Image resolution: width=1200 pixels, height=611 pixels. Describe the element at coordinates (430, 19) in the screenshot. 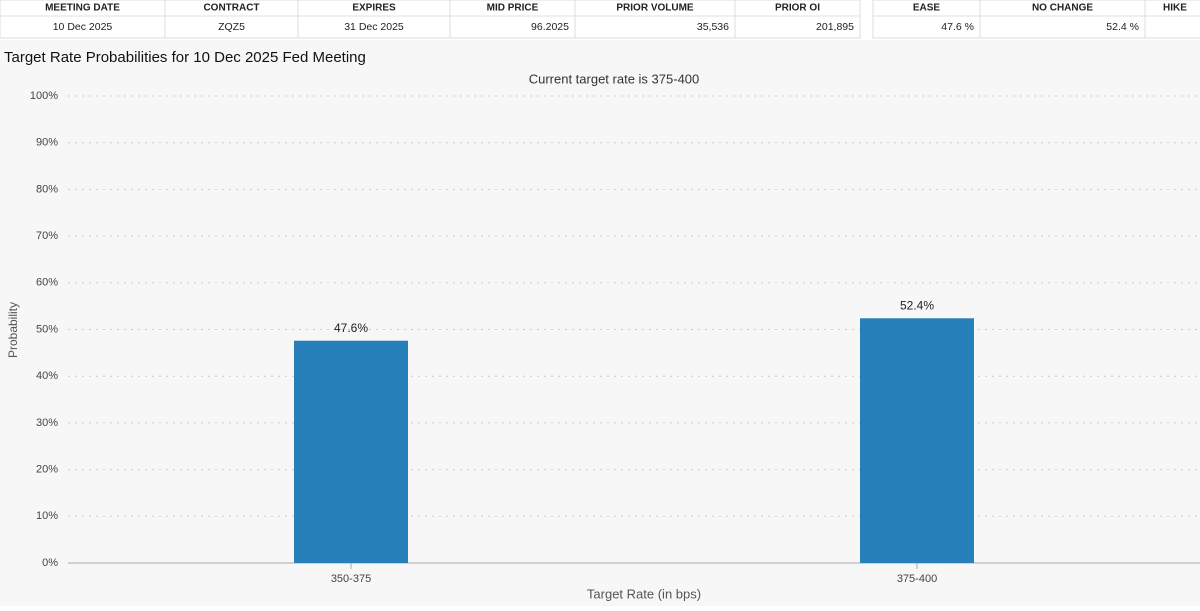

I see `table-frame` at that location.